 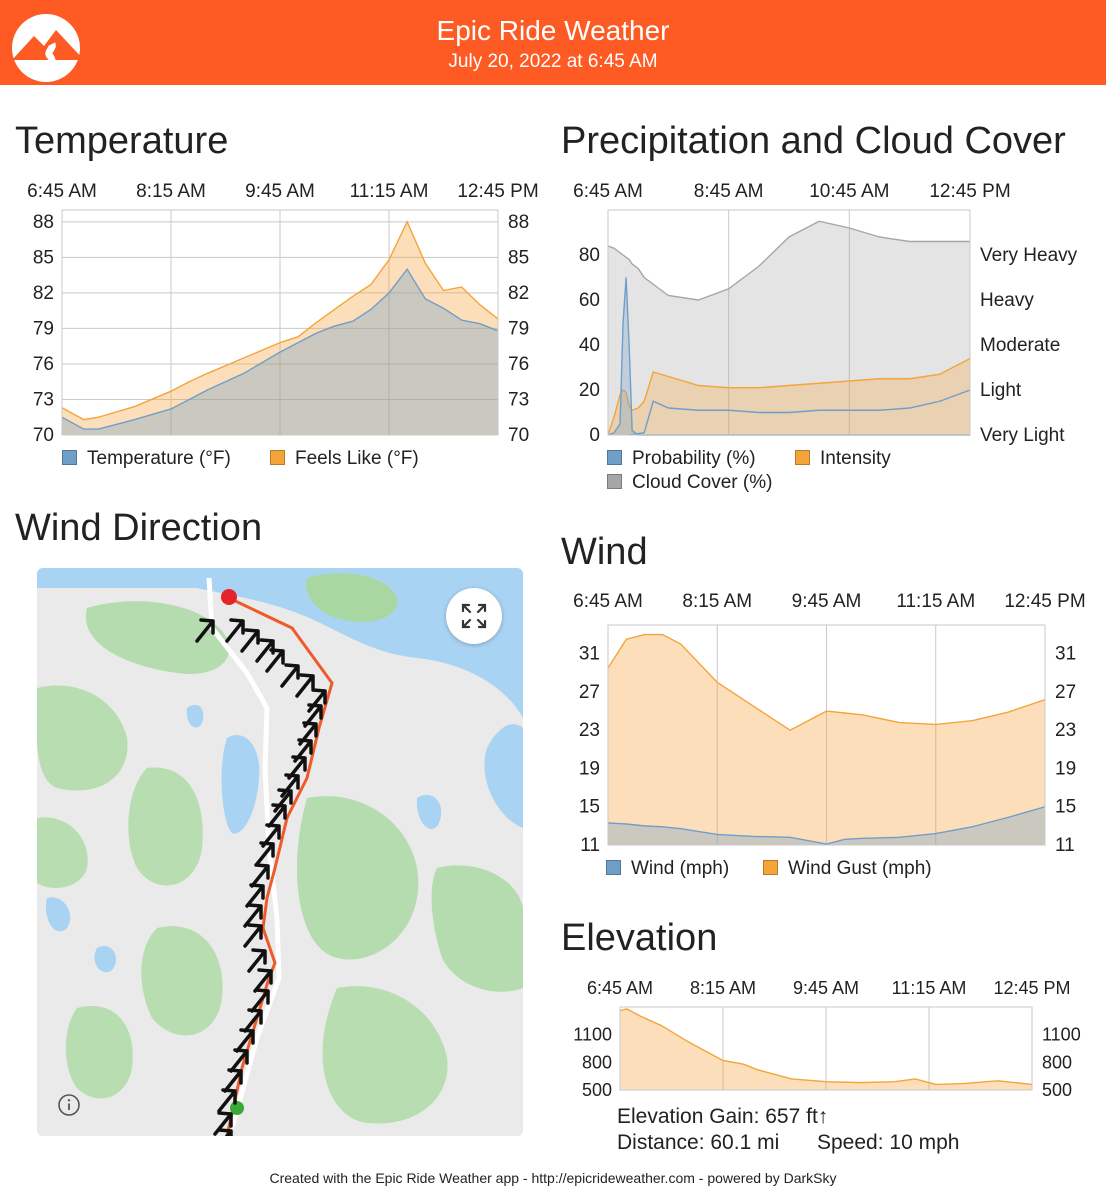 I want to click on y-right-tick-label: 70, so click(x=518, y=435).